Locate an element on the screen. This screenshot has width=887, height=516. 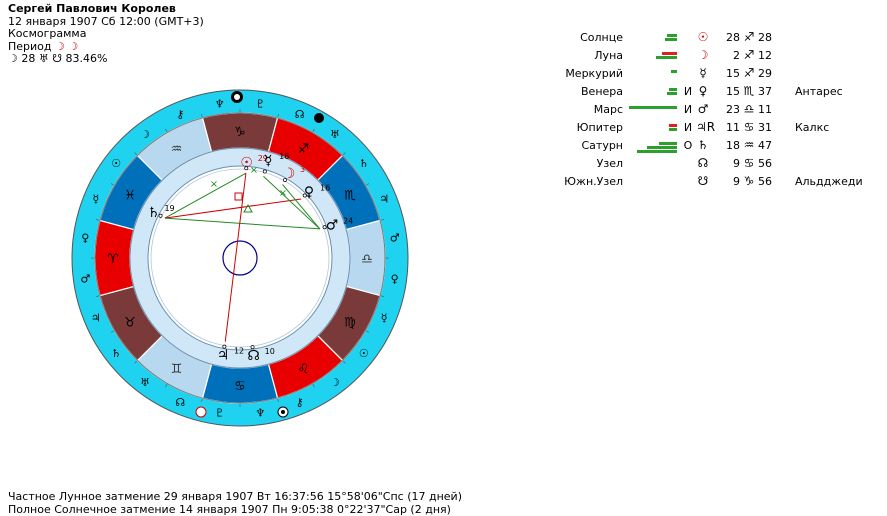
planet-icon: ☋ is located at coordinates (703, 181).